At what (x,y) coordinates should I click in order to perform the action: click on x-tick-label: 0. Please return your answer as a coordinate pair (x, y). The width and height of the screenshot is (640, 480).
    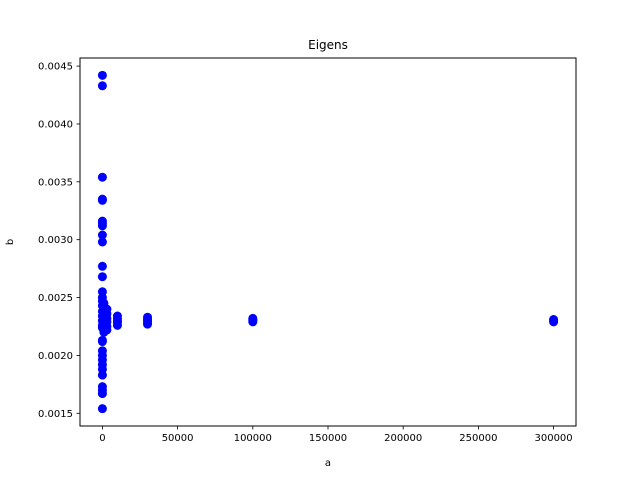
    Looking at the image, I should click on (102, 438).